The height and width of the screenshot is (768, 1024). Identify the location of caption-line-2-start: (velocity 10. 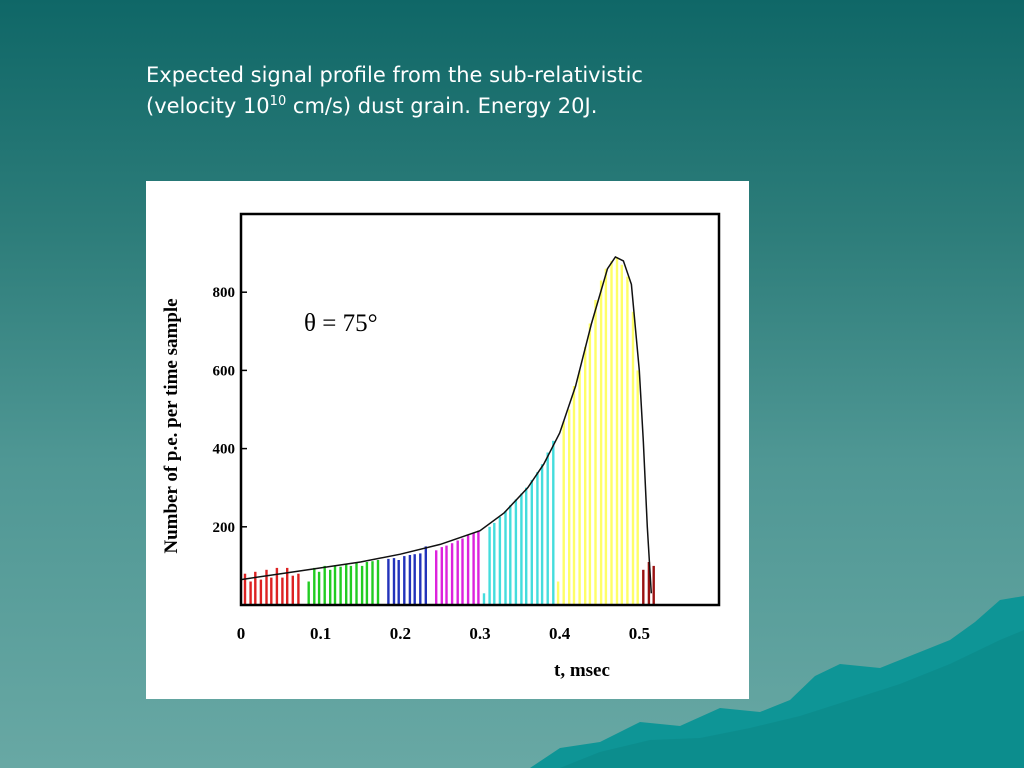
(208, 106).